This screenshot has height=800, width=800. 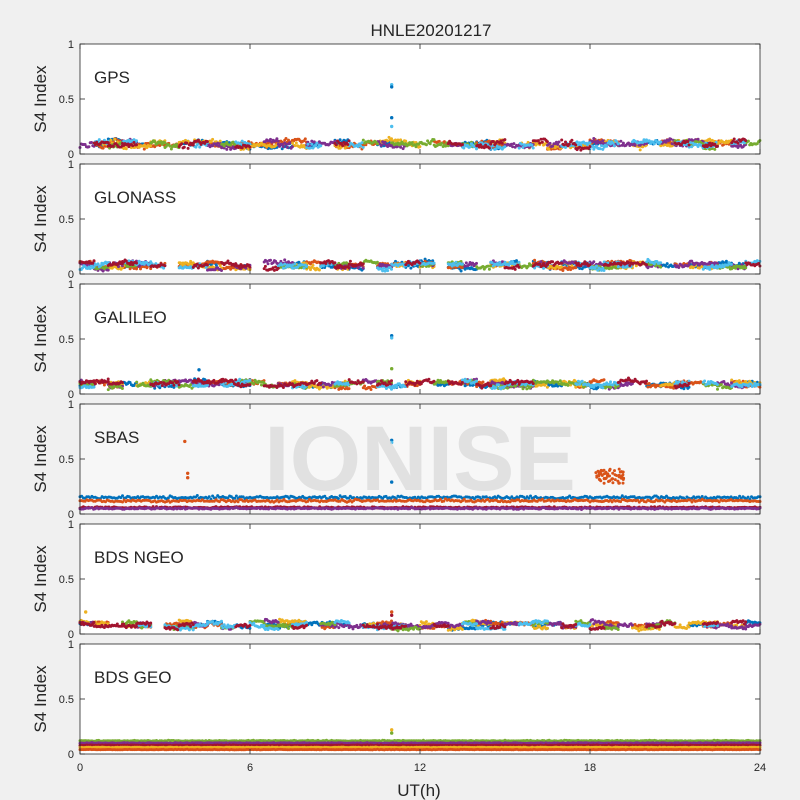 What do you see at coordinates (392, 87) in the screenshot?
I see `outlier-point` at bounding box center [392, 87].